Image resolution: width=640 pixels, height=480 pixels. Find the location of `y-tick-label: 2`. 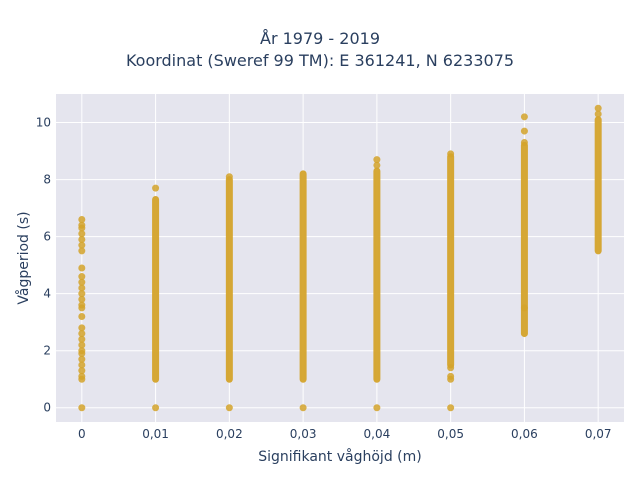

y-tick-label: 2 is located at coordinates (47, 351).